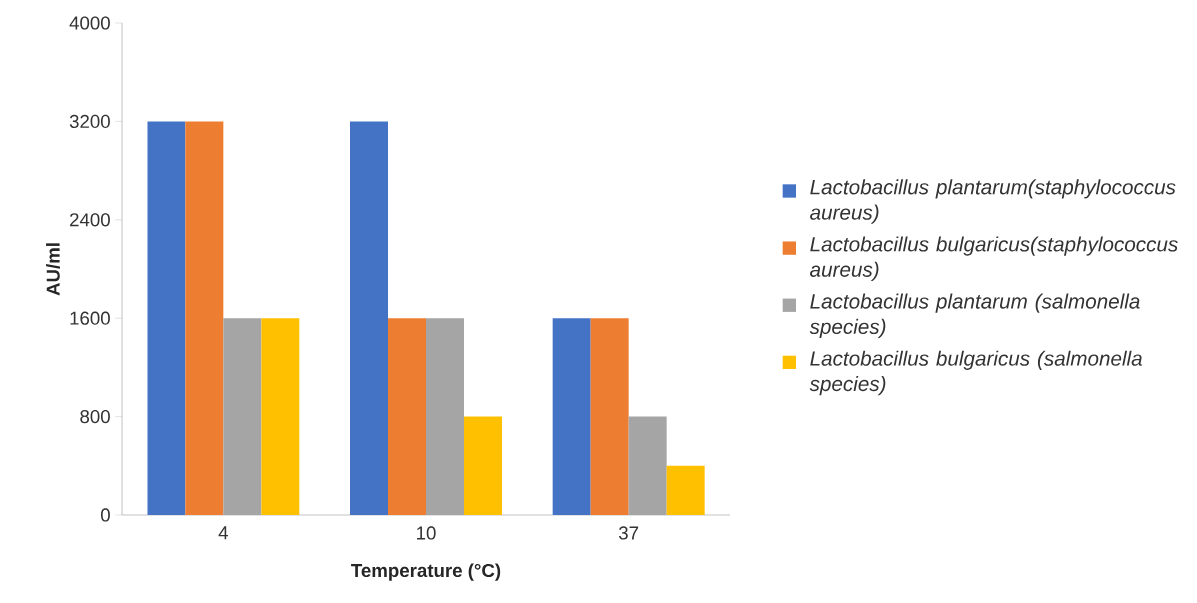 Image resolution: width=1197 pixels, height=603 pixels. What do you see at coordinates (223, 533) in the screenshot?
I see `x-tick-label: 4` at bounding box center [223, 533].